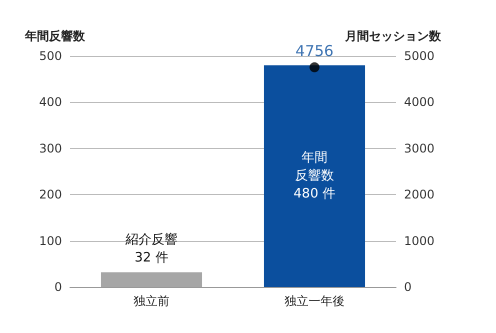 The image size is (496, 333). Describe the element at coordinates (152, 240) in the screenshot. I see `text: 紹介反響` at that location.